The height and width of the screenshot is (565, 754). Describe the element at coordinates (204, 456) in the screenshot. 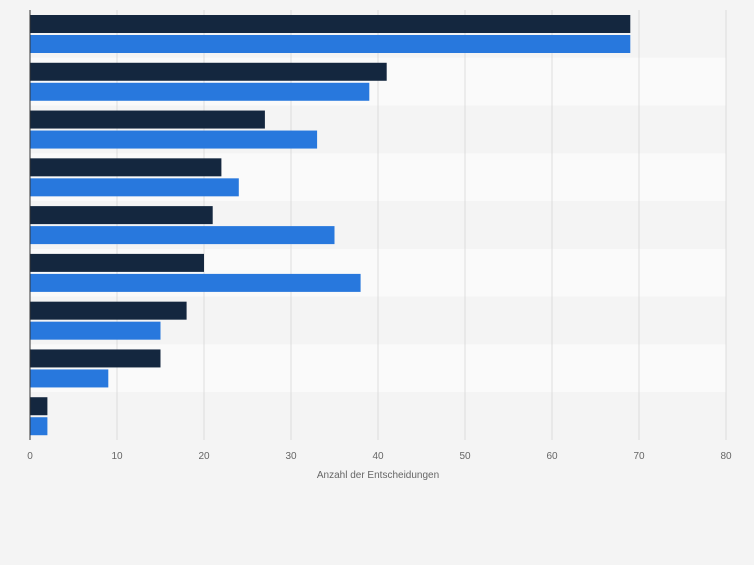

I see `x-tick-label: 20` at that location.